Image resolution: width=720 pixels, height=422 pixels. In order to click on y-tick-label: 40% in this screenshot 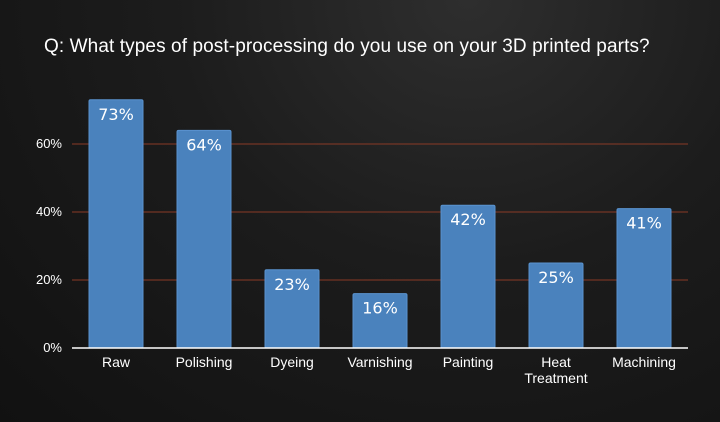, I will do `click(49, 211)`.